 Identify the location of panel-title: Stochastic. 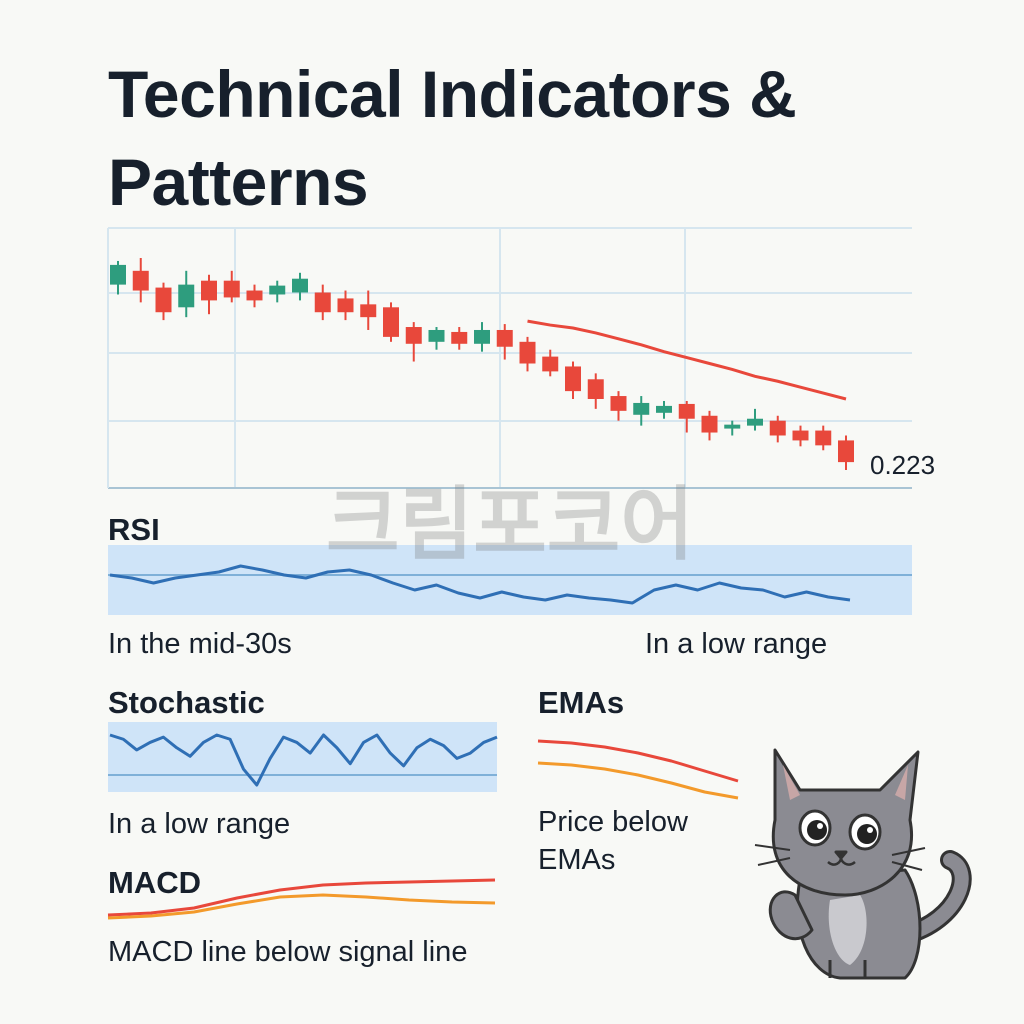
(186, 702).